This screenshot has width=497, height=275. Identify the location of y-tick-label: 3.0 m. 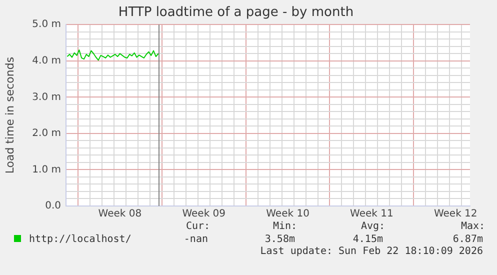
(46, 97).